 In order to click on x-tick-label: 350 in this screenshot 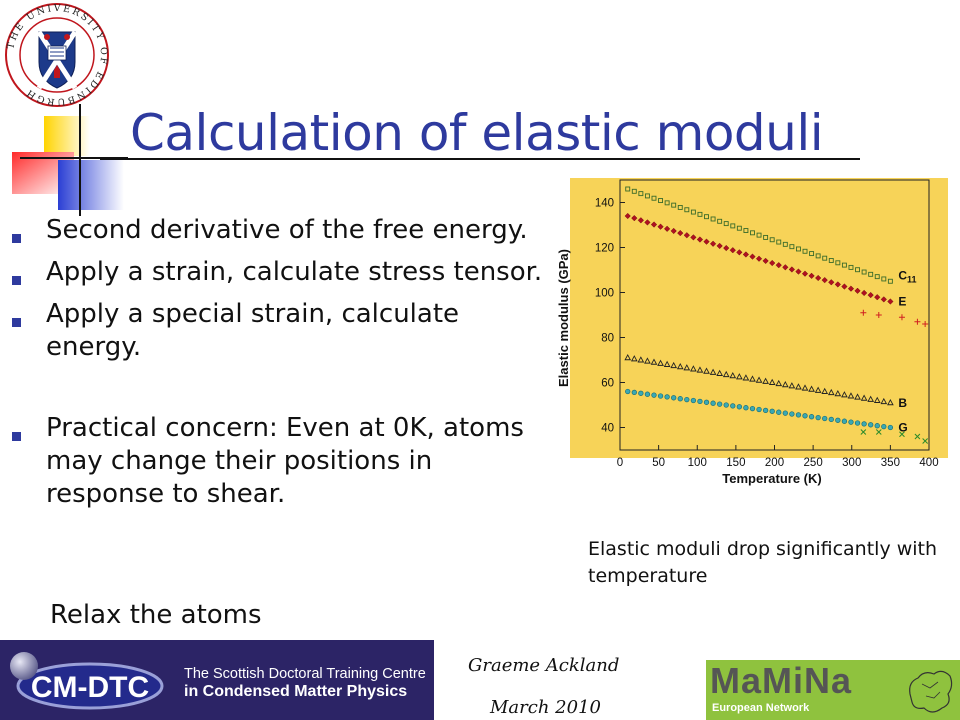, I will do `click(890, 463)`.